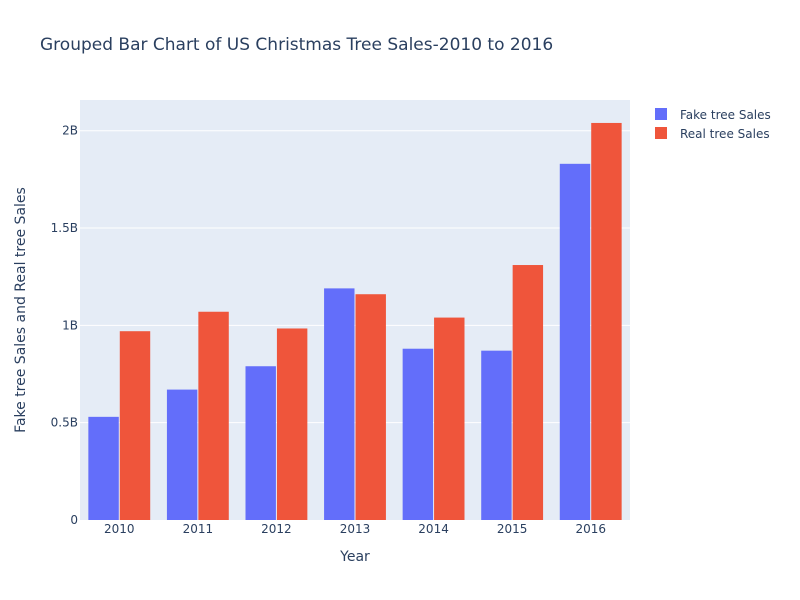  I want to click on bar-real-2013, so click(370, 407).